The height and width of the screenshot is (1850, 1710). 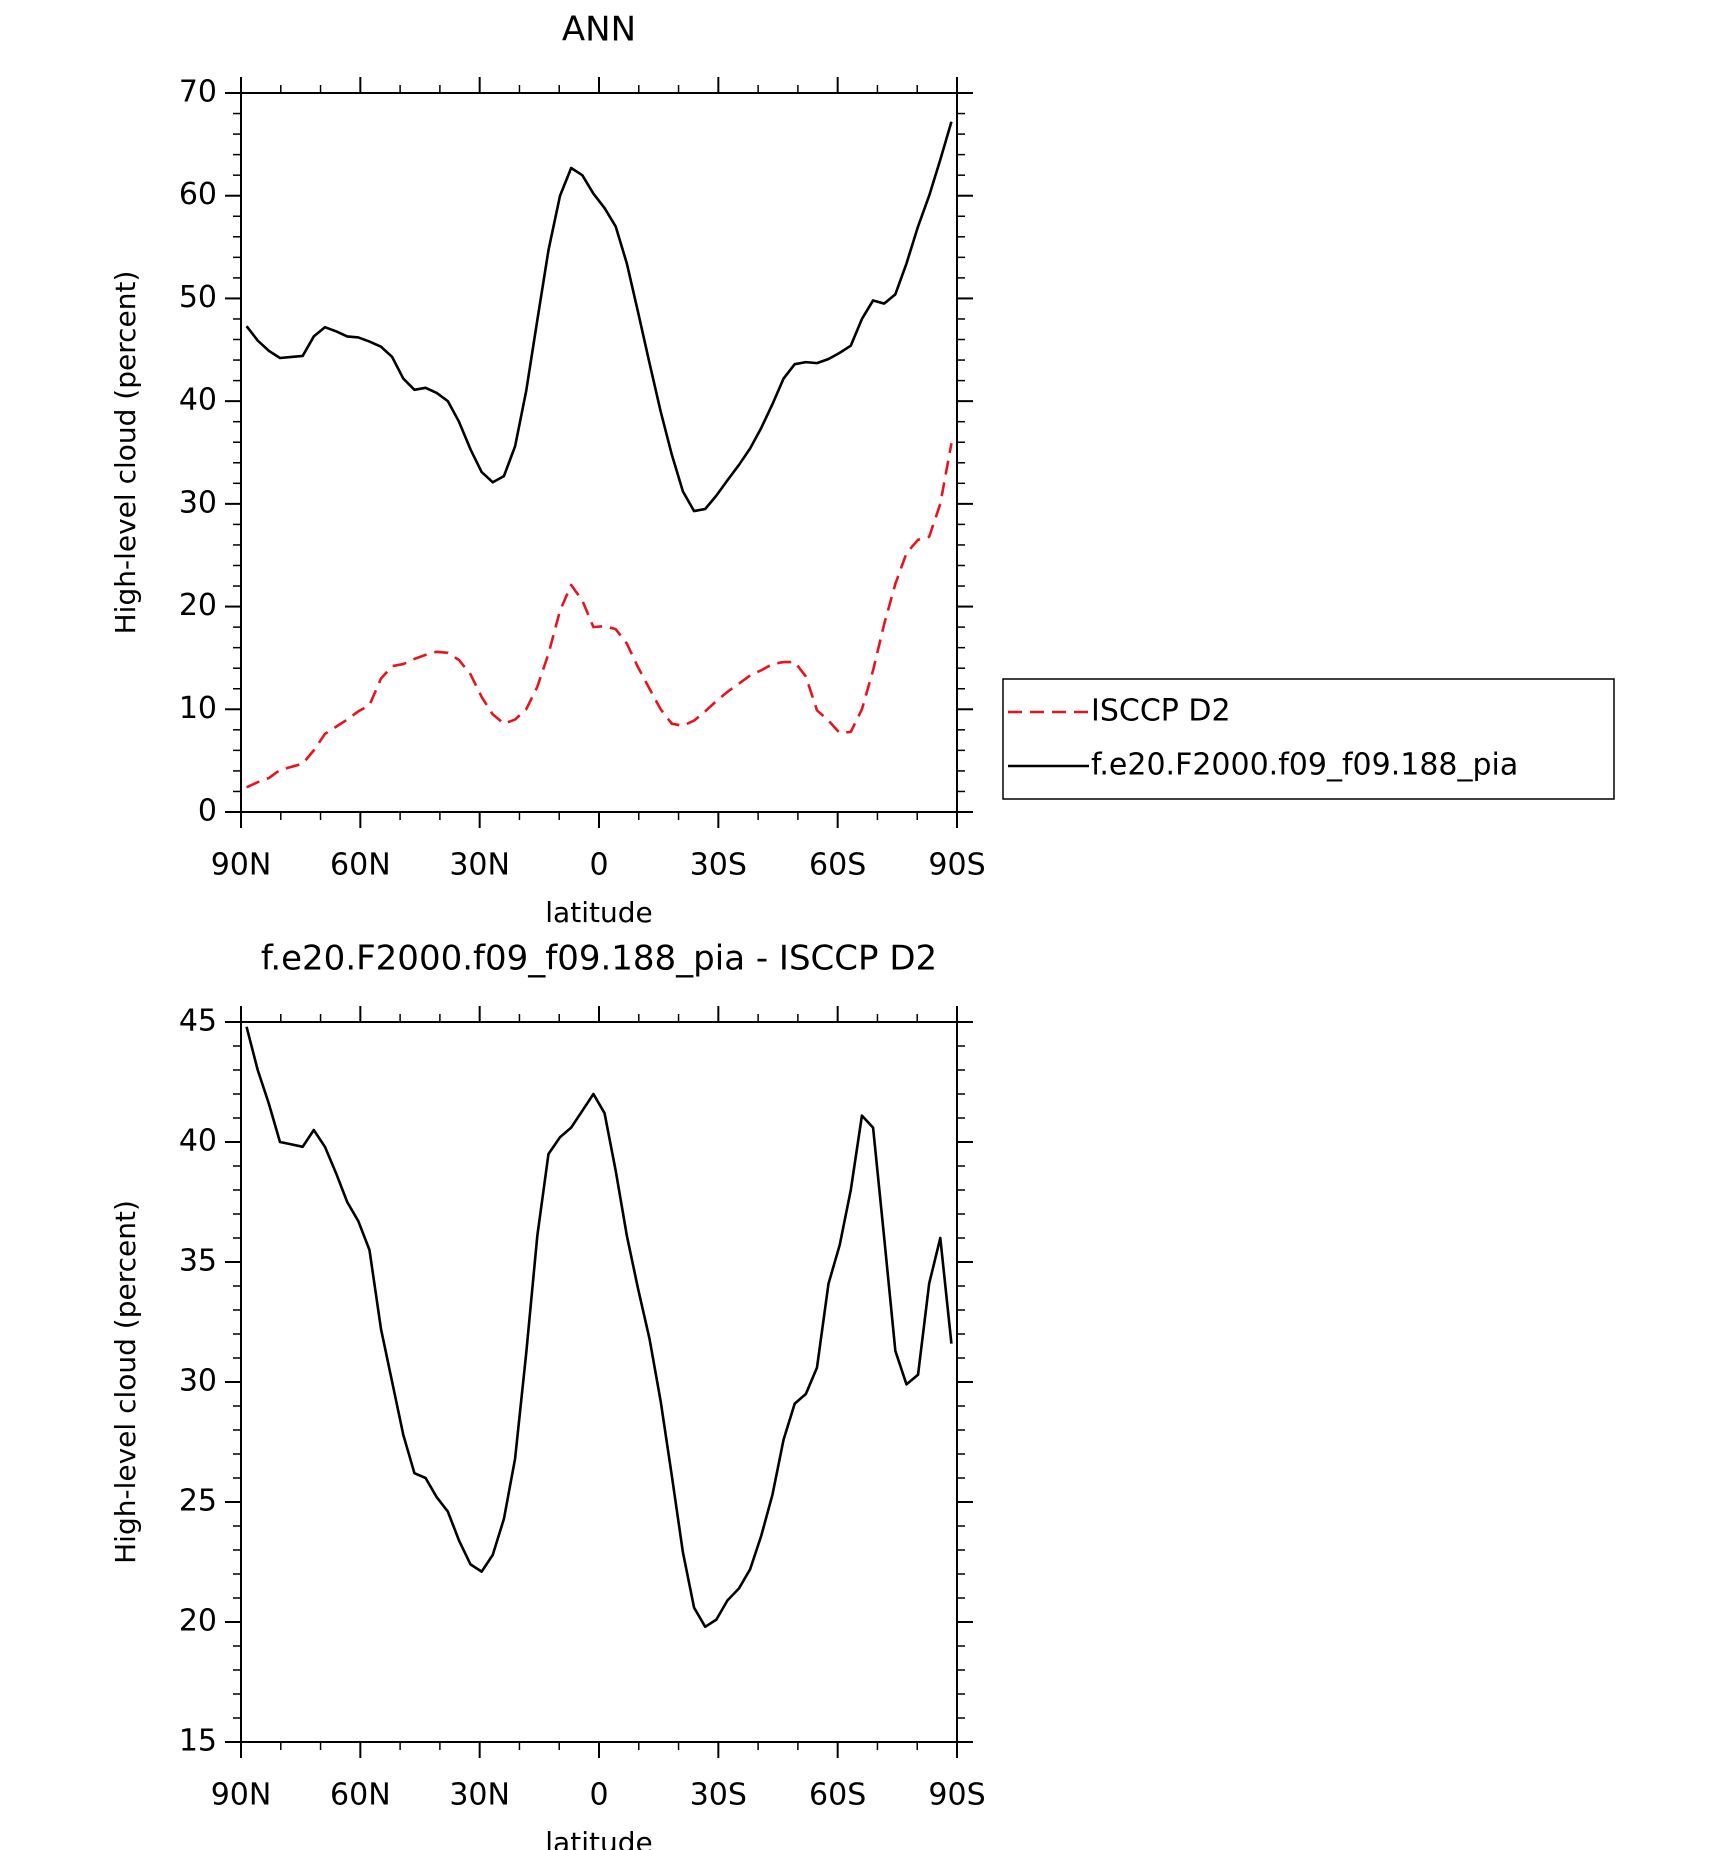 I want to click on y-tick-label: 25, so click(x=198, y=1501).